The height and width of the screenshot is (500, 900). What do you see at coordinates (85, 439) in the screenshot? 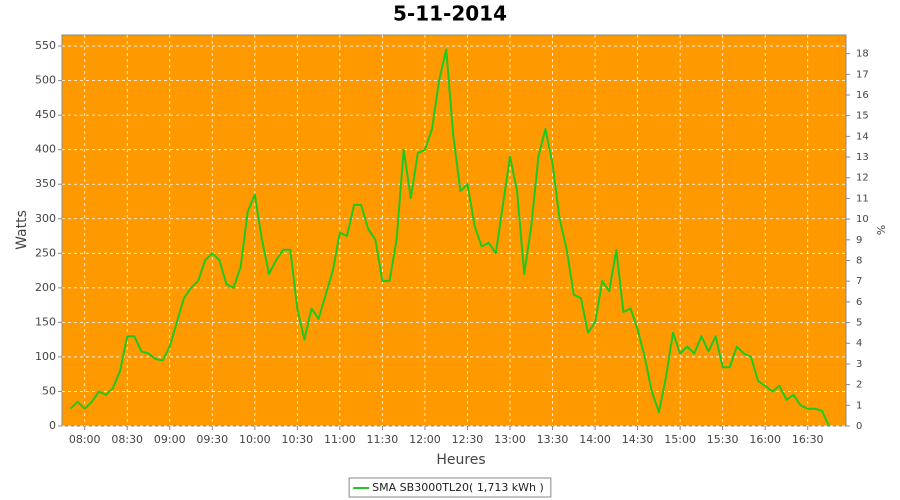
I see `x-tick-label: 08:00` at bounding box center [85, 439].